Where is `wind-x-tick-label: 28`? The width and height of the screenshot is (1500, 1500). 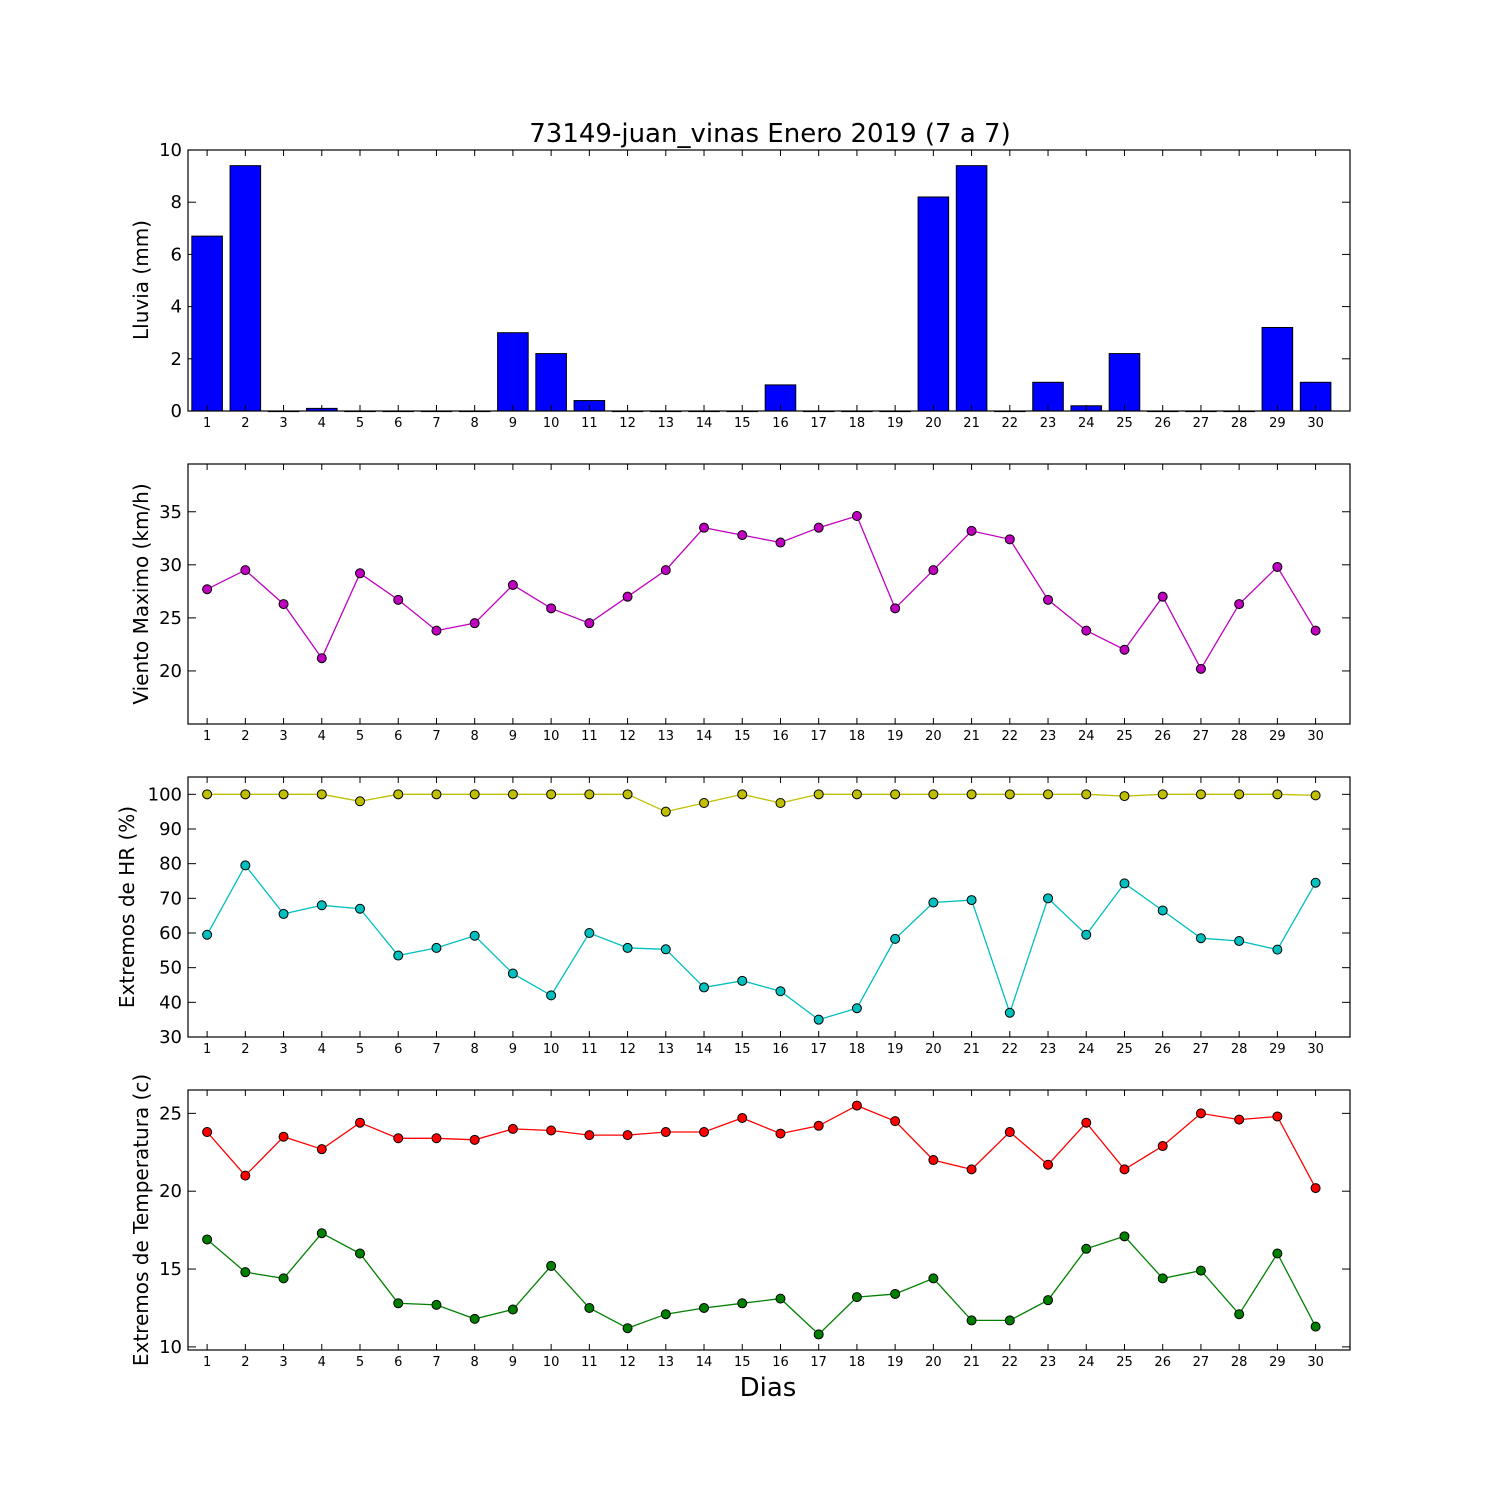
wind-x-tick-label: 28 is located at coordinates (1239, 736).